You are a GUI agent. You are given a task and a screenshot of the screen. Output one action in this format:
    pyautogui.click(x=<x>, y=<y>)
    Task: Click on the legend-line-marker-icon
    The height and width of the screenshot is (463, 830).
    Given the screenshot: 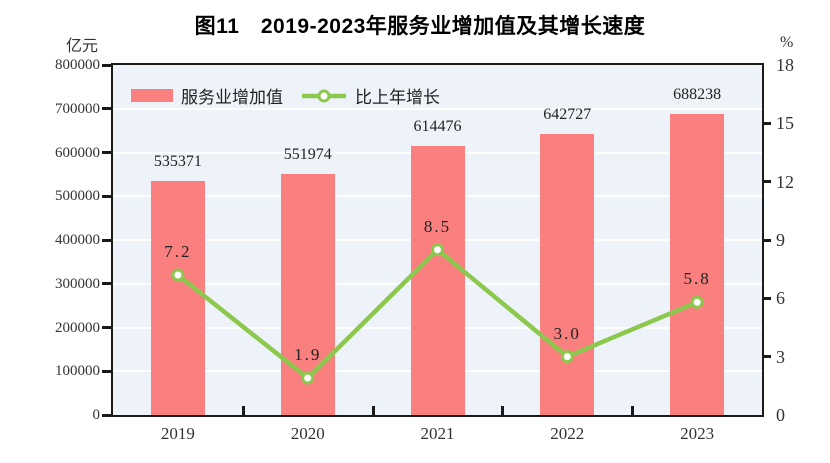 What is the action you would take?
    pyautogui.click(x=324, y=95)
    